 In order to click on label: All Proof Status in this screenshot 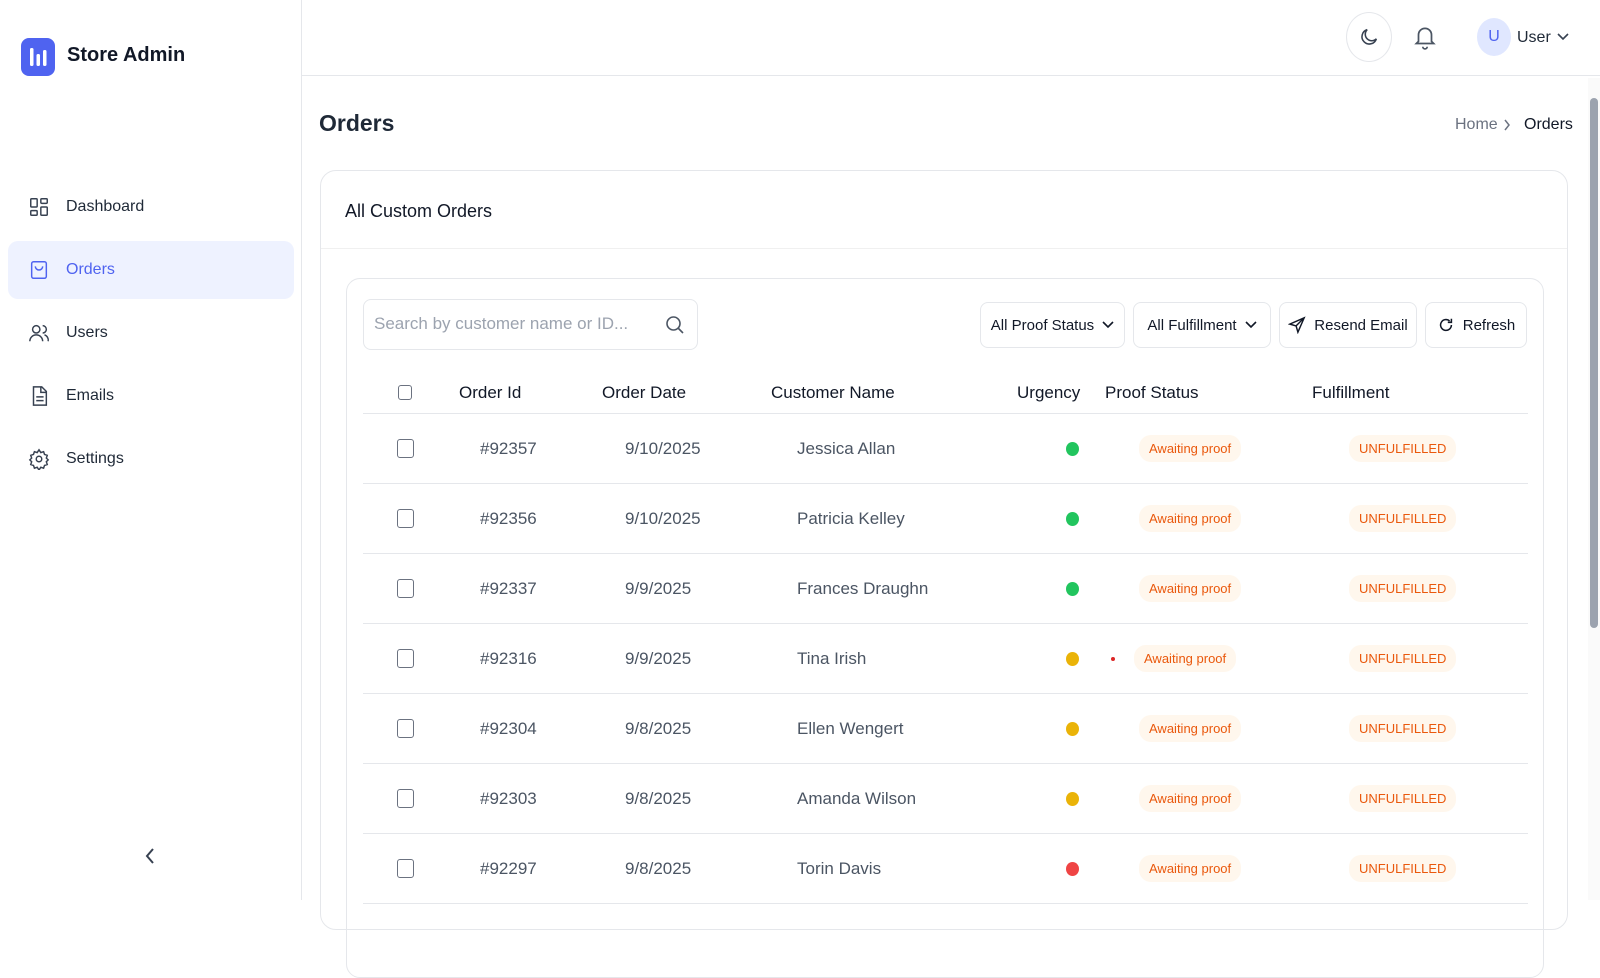, I will do `click(1042, 325)`.